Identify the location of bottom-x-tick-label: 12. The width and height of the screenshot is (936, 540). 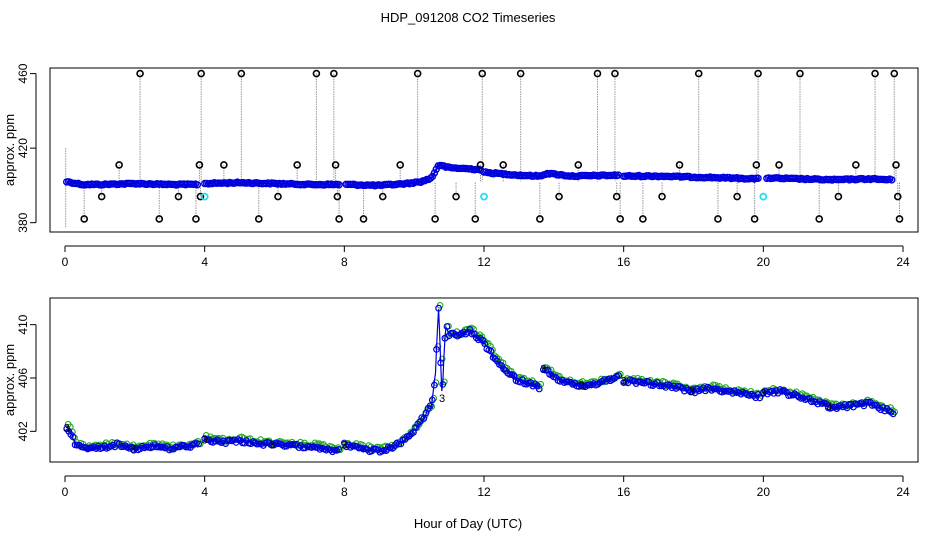
(484, 492).